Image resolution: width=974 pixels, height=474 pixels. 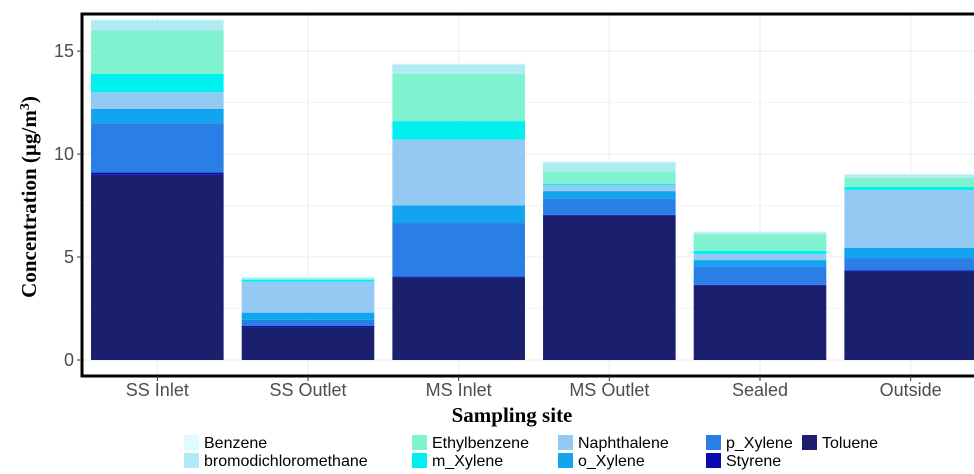 I want to click on legend-label: Benzene, so click(x=235, y=443).